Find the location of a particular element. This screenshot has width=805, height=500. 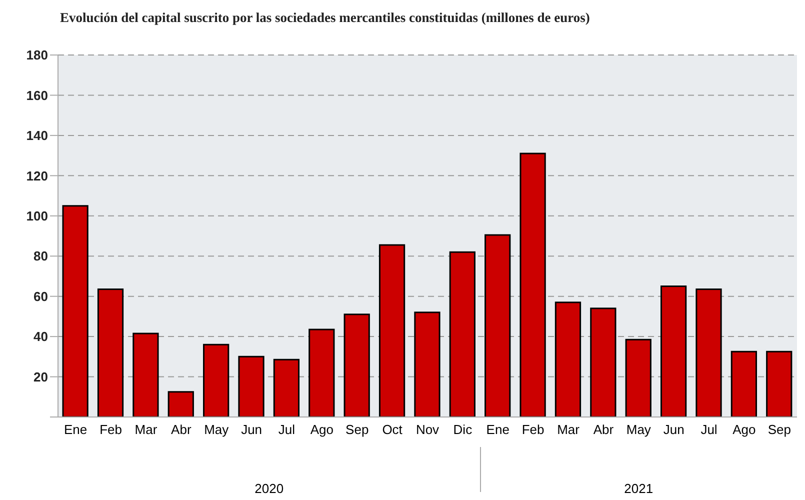

y-tick-label: 120 is located at coordinates (37, 176).